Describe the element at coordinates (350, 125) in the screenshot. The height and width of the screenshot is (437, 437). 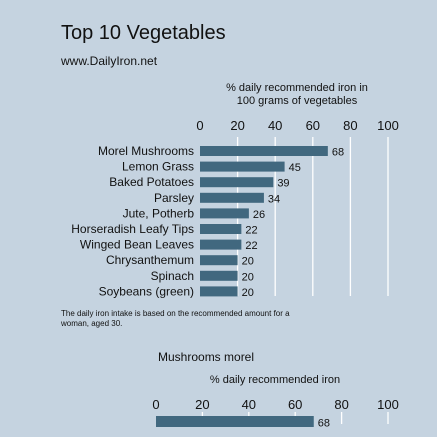
I see `main-x-tick-label: 80` at that location.